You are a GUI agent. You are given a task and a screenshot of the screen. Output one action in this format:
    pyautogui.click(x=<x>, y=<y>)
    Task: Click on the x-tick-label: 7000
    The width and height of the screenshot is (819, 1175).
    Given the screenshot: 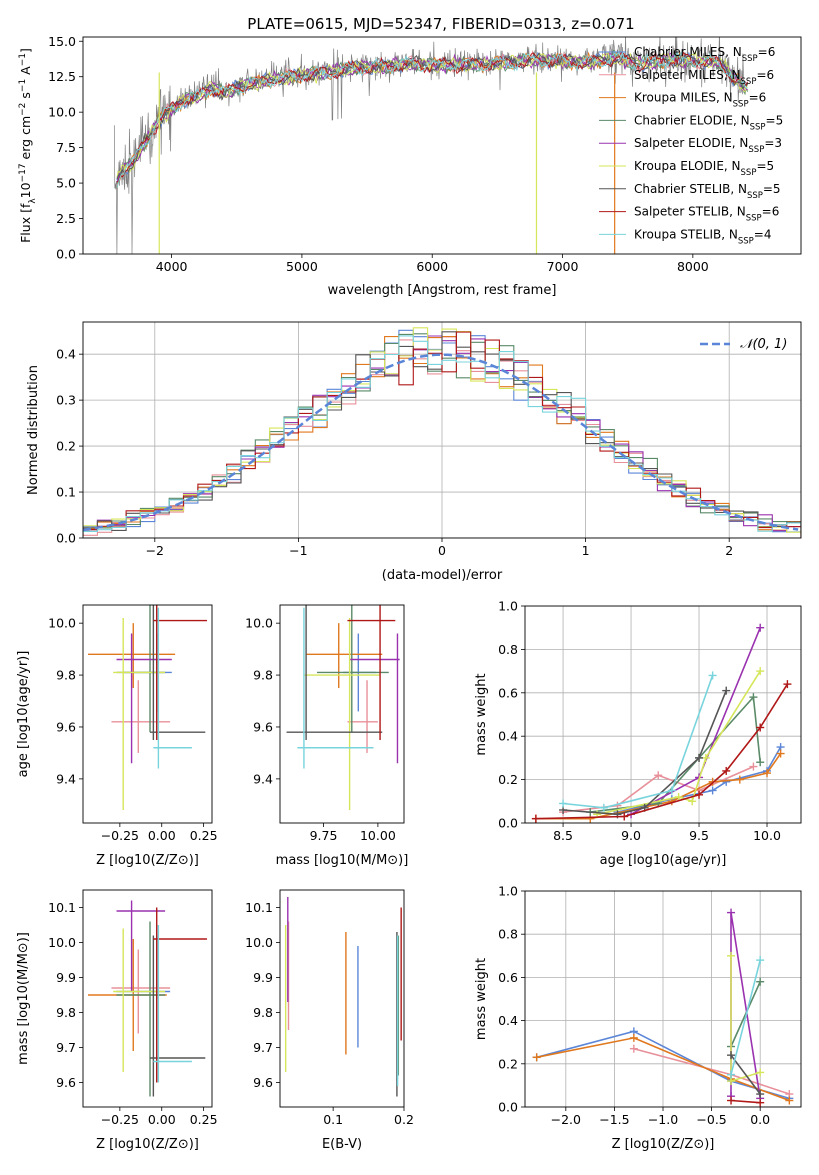 What is the action you would take?
    pyautogui.click(x=563, y=266)
    